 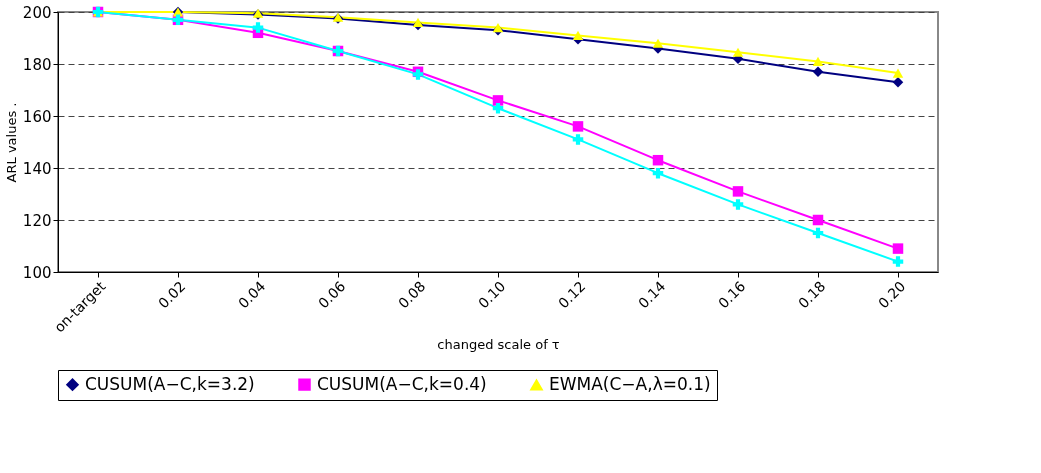 What do you see at coordinates (630, 383) in the screenshot?
I see `legend-label: EWMA(C−A,λ=0.1)` at bounding box center [630, 383].